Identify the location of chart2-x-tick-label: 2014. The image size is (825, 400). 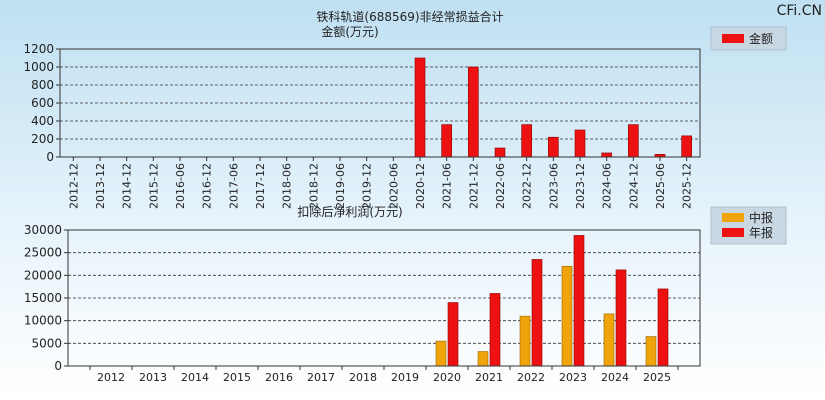
(195, 377).